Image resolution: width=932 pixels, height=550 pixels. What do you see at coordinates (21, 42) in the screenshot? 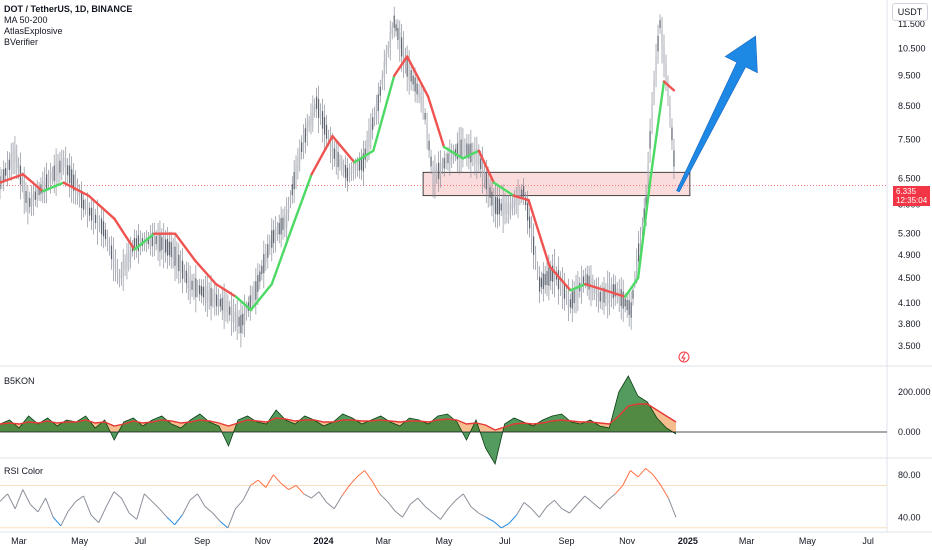
I see `indicator-bverifier: BVerifier` at bounding box center [21, 42].